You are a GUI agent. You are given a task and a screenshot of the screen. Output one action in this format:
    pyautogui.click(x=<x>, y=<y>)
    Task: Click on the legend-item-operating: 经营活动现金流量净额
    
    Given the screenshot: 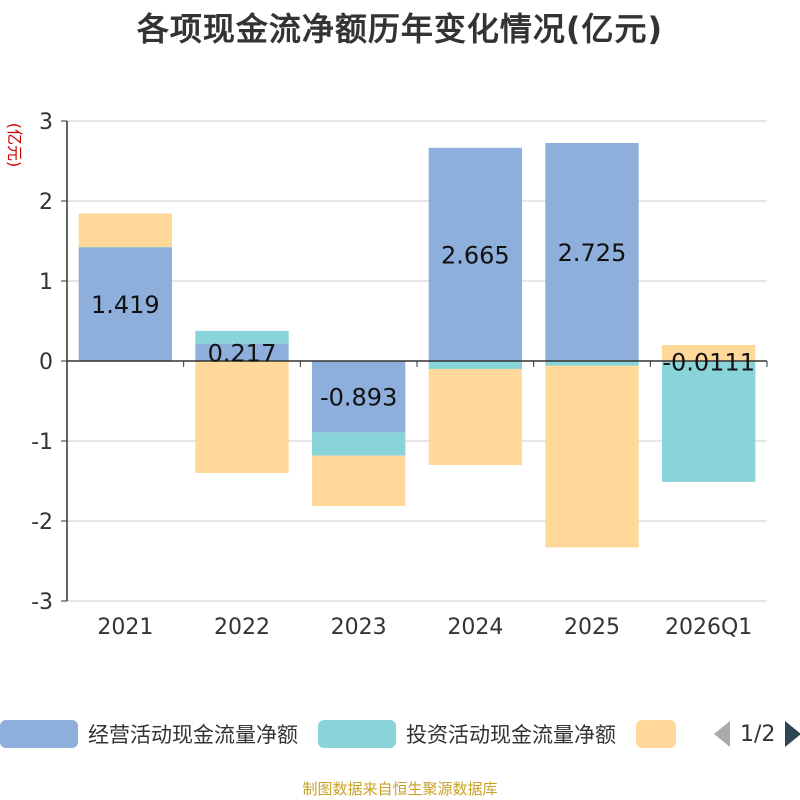 What is the action you would take?
    pyautogui.click(x=149, y=734)
    